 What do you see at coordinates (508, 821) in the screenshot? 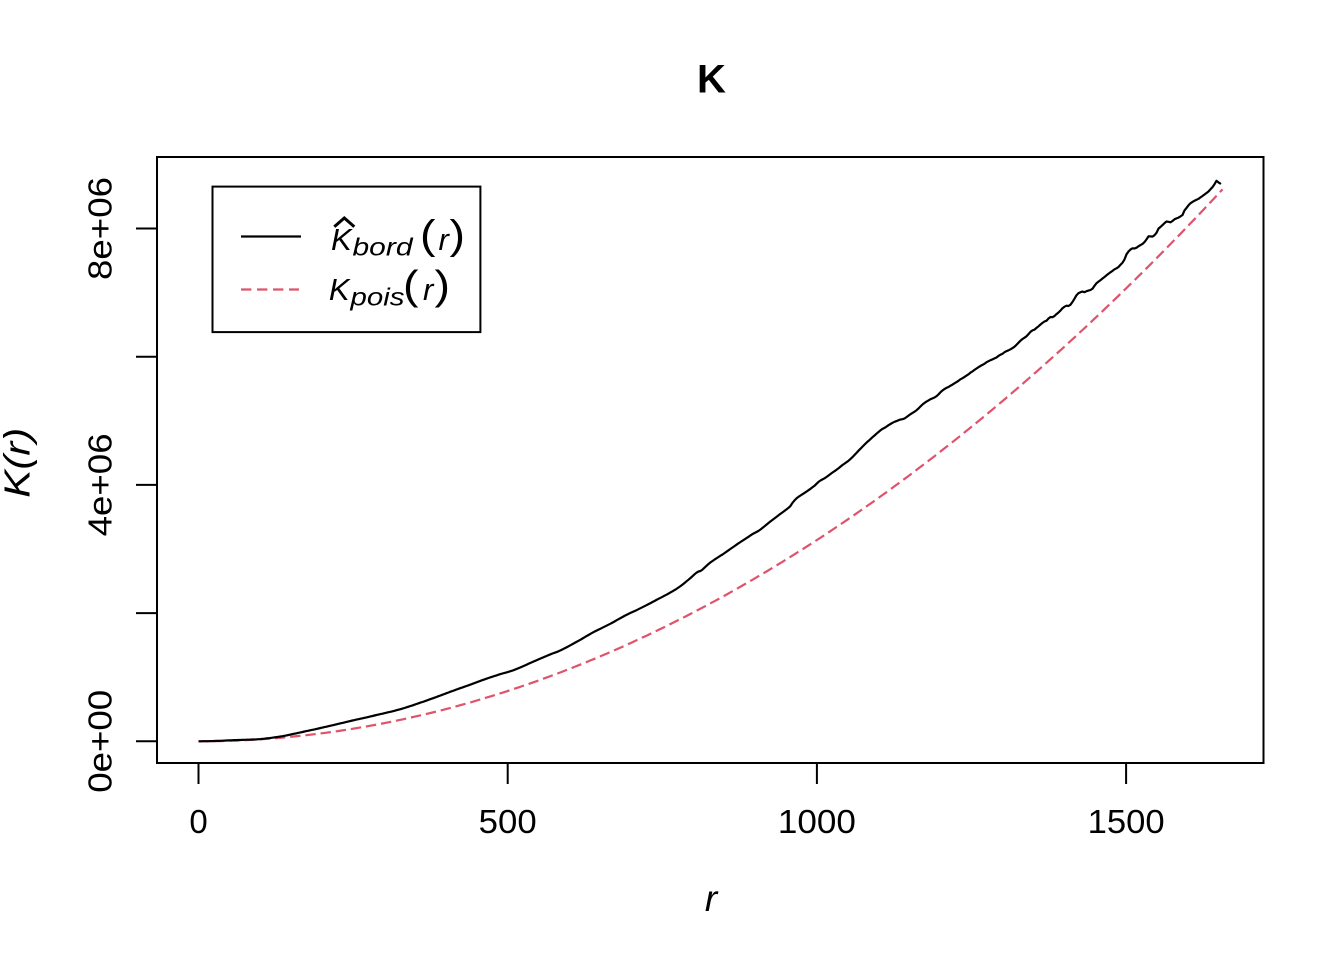
I see `svg-text: 500` at bounding box center [508, 821].